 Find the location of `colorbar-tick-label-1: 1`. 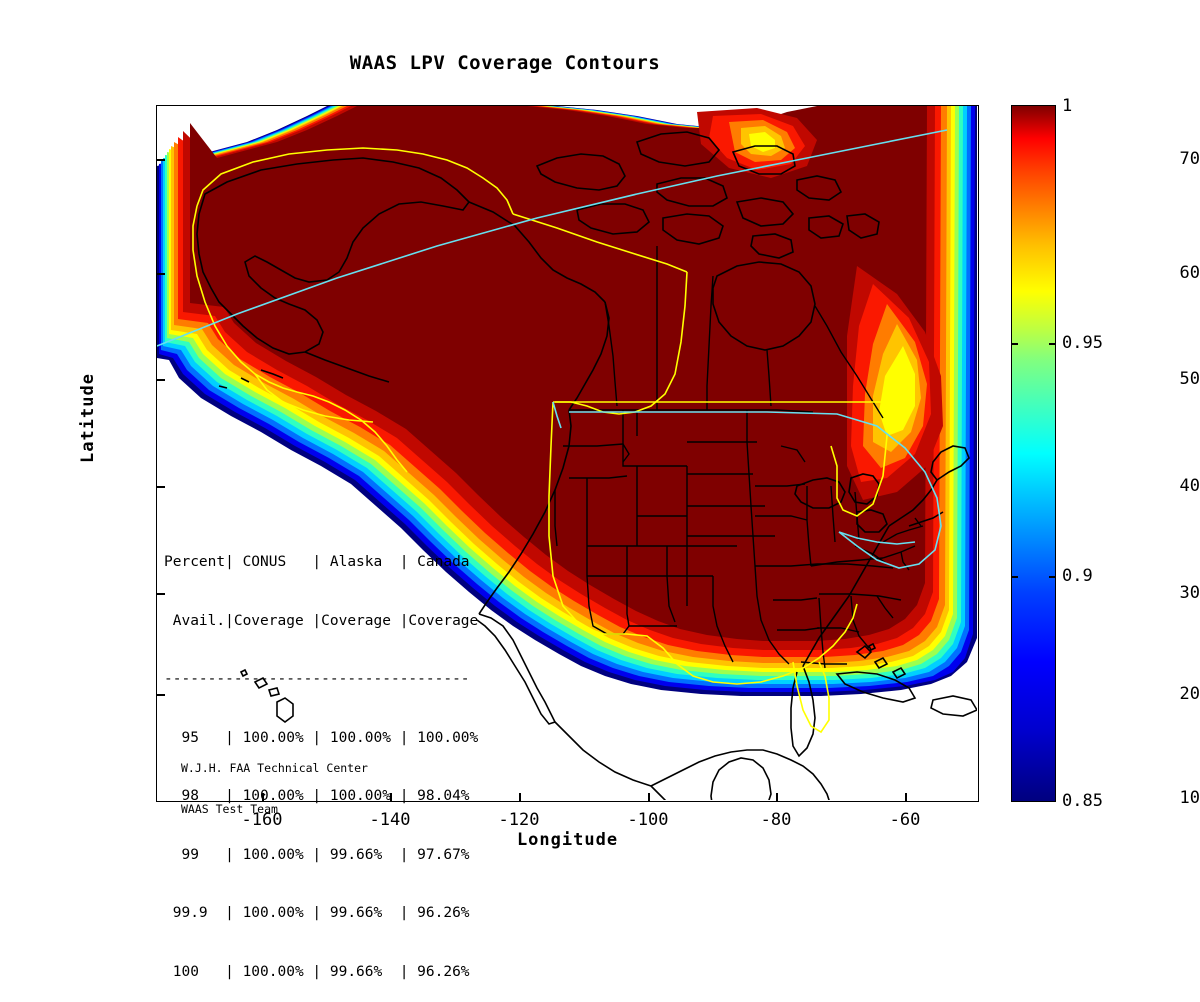

colorbar-tick-label-1: 1 is located at coordinates (1067, 106).